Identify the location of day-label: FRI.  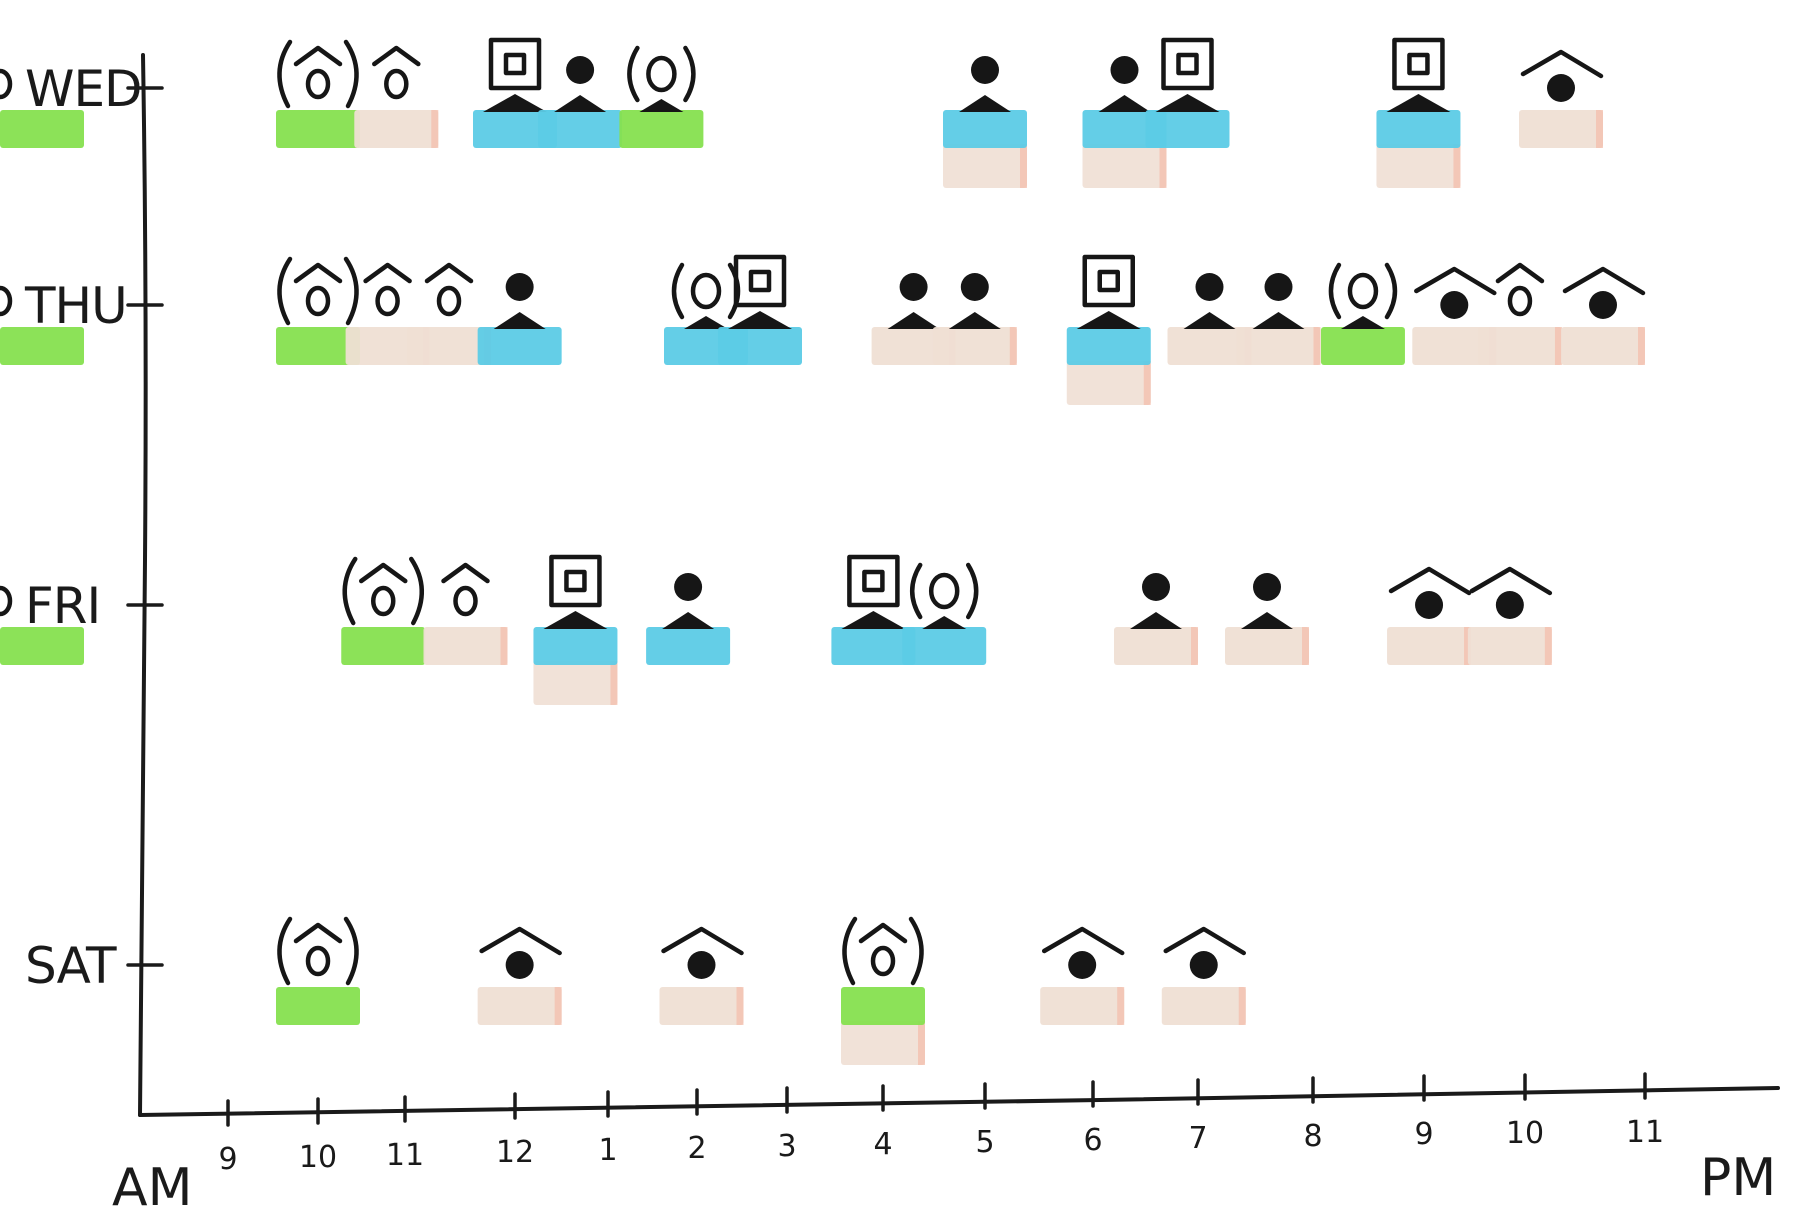
(62, 606).